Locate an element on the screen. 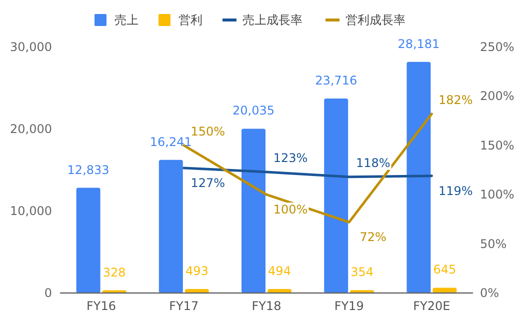 Image resolution: width=523 pixels, height=324 pixels. x-tick-label: FY17 is located at coordinates (184, 306).